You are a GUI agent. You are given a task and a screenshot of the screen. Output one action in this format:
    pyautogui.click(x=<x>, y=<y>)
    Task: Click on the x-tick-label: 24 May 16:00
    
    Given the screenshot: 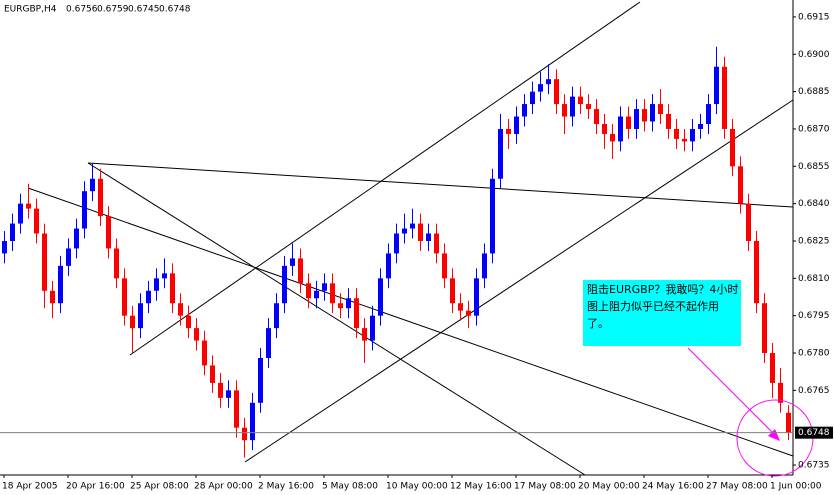 What is the action you would take?
    pyautogui.click(x=673, y=487)
    